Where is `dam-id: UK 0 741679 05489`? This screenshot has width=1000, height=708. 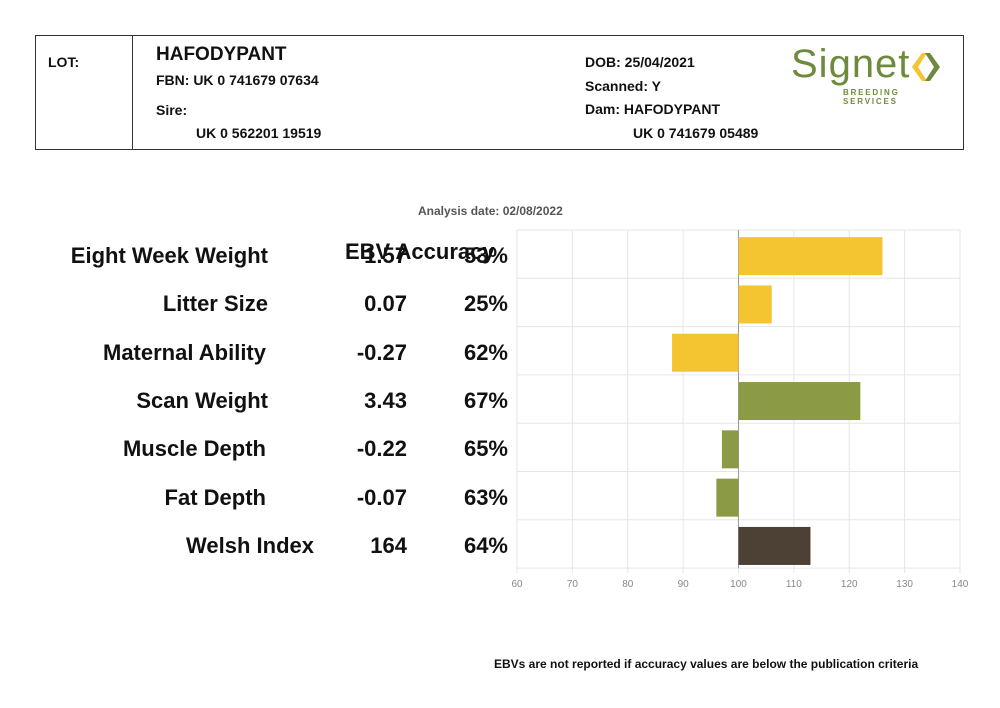
dam-id: UK 0 741679 05489 is located at coordinates (696, 133).